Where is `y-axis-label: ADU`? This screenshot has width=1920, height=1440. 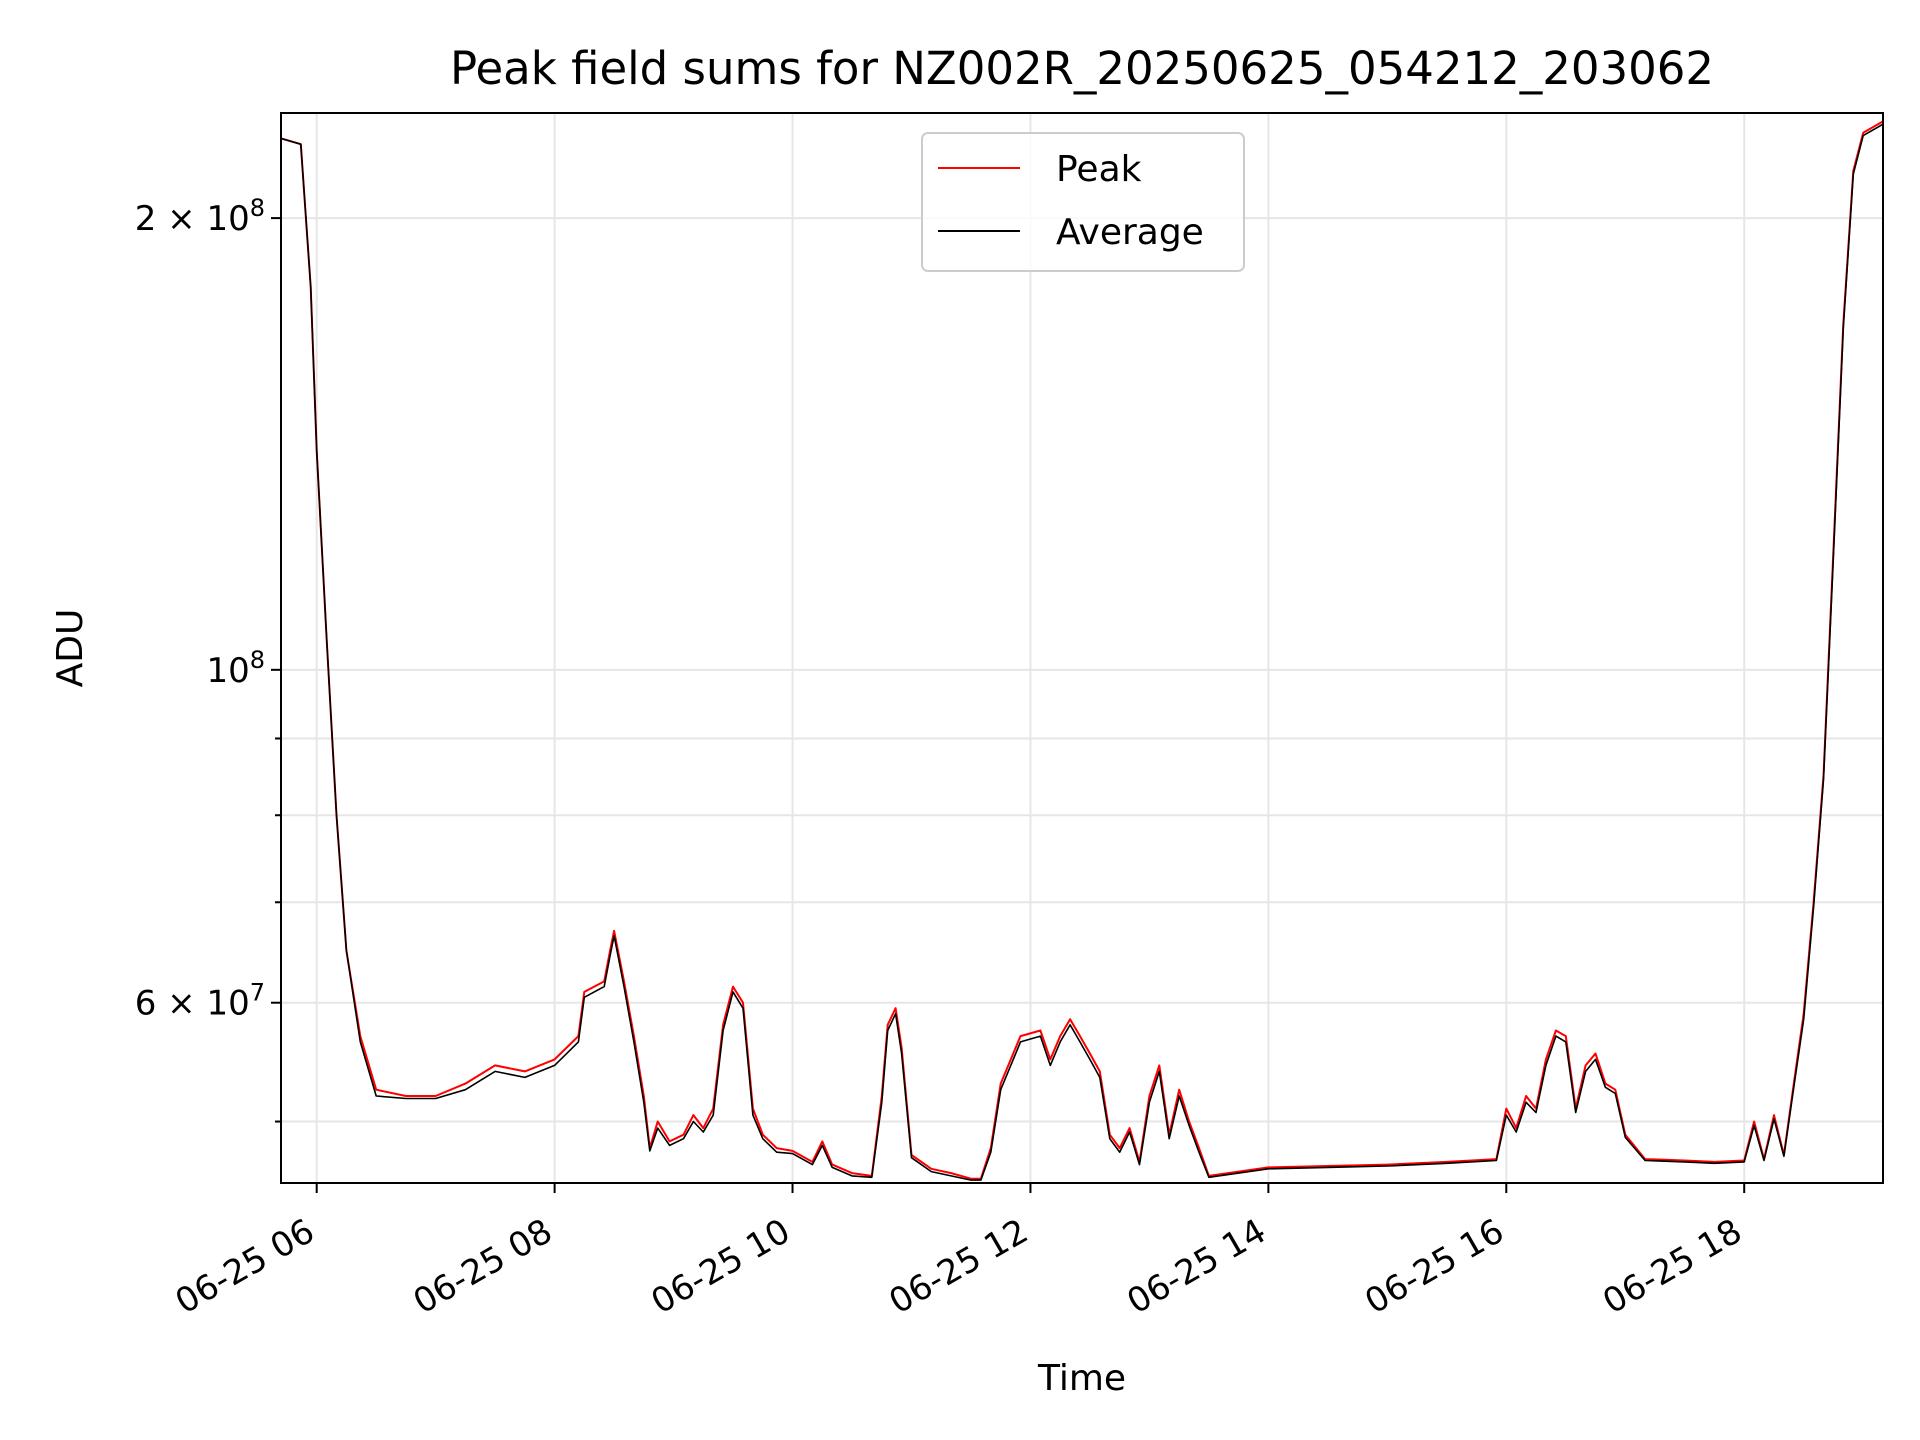
y-axis-label: ADU is located at coordinates (70, 648).